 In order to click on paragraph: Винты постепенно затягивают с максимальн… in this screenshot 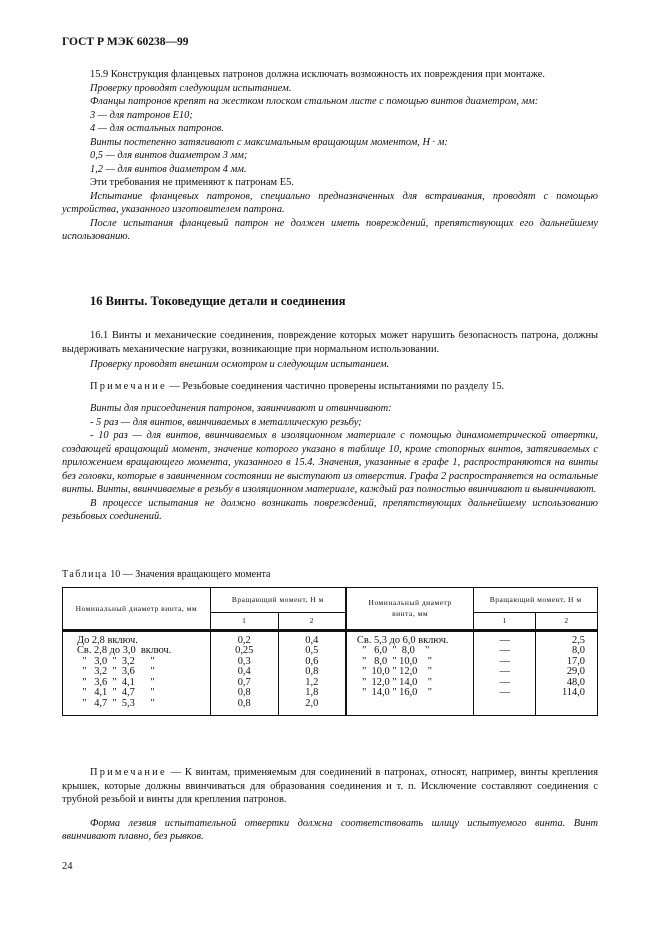, I will do `click(269, 142)`.